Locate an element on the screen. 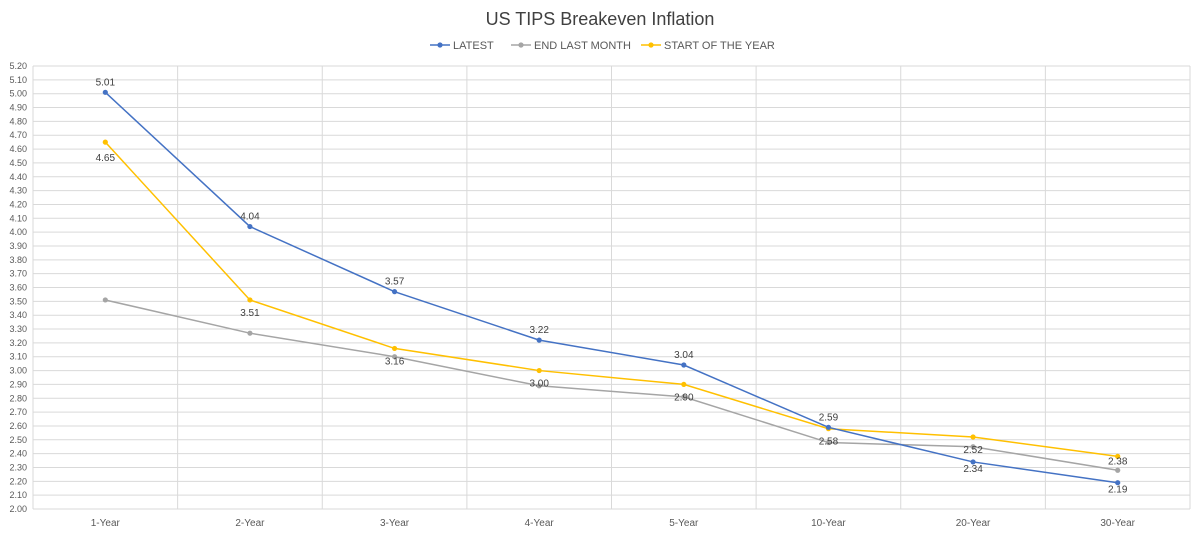  x-tick-label: 4-Year is located at coordinates (540, 523).